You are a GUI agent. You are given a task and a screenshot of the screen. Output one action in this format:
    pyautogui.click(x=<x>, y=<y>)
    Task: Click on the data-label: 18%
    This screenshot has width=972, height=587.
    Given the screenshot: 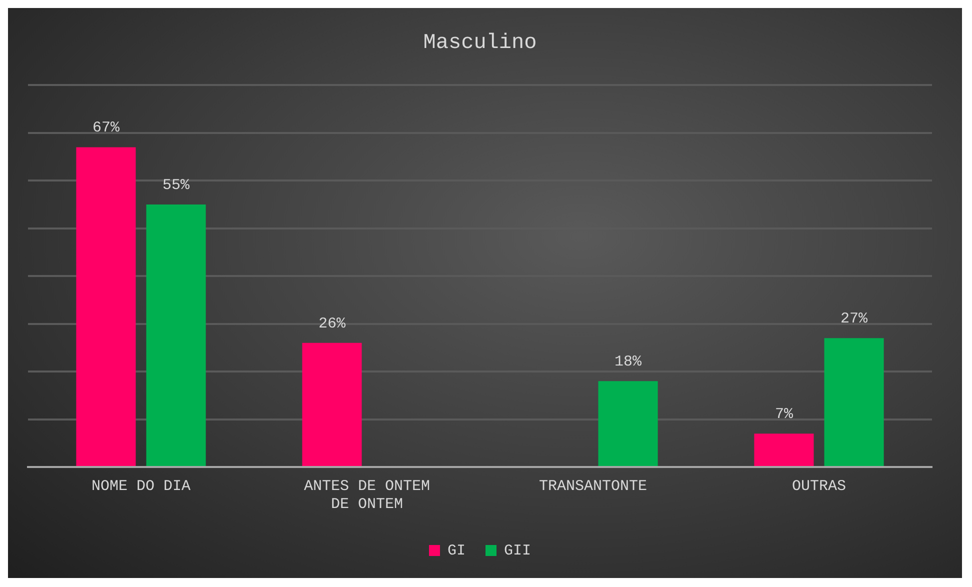 What is the action you would take?
    pyautogui.click(x=628, y=362)
    